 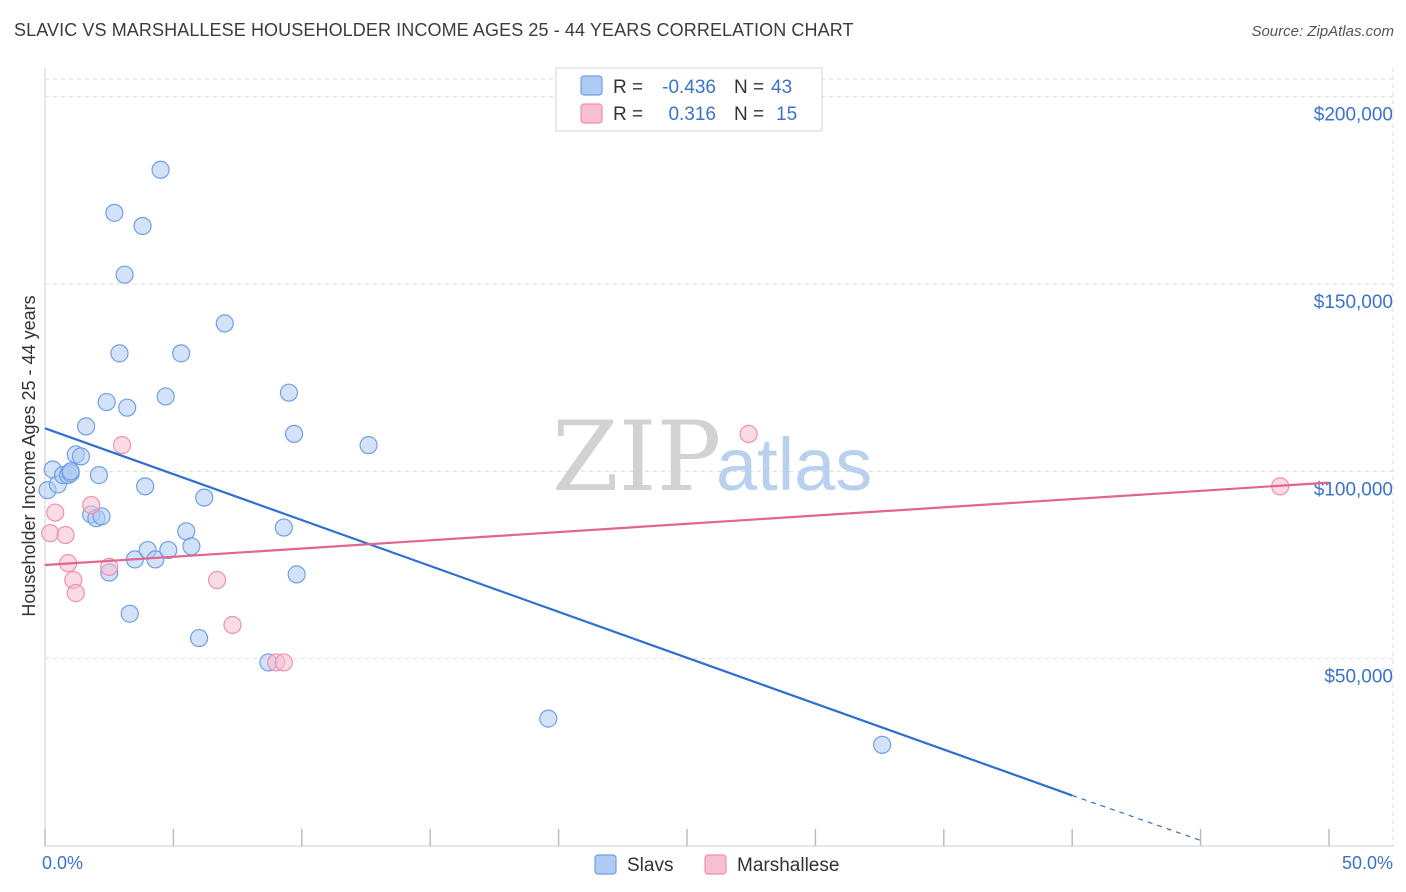 What do you see at coordinates (1136, 817) in the screenshot?
I see `slavs-trend-extension` at bounding box center [1136, 817].